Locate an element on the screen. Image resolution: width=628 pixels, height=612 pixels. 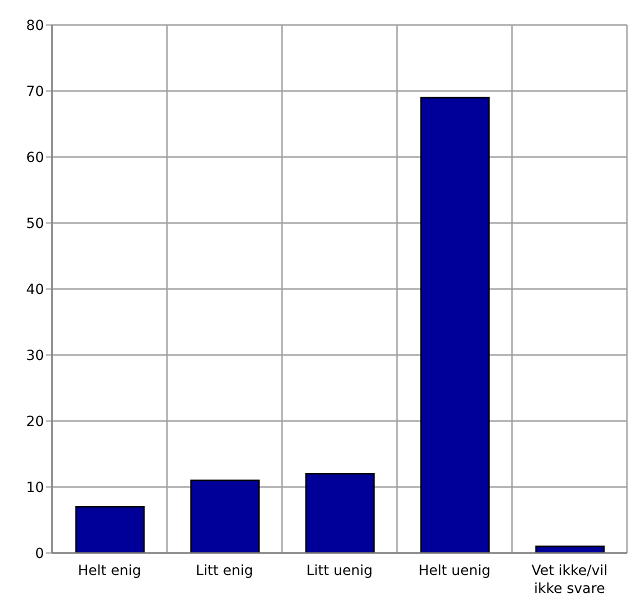
y-tick-label: 80 is located at coordinates (35, 26).